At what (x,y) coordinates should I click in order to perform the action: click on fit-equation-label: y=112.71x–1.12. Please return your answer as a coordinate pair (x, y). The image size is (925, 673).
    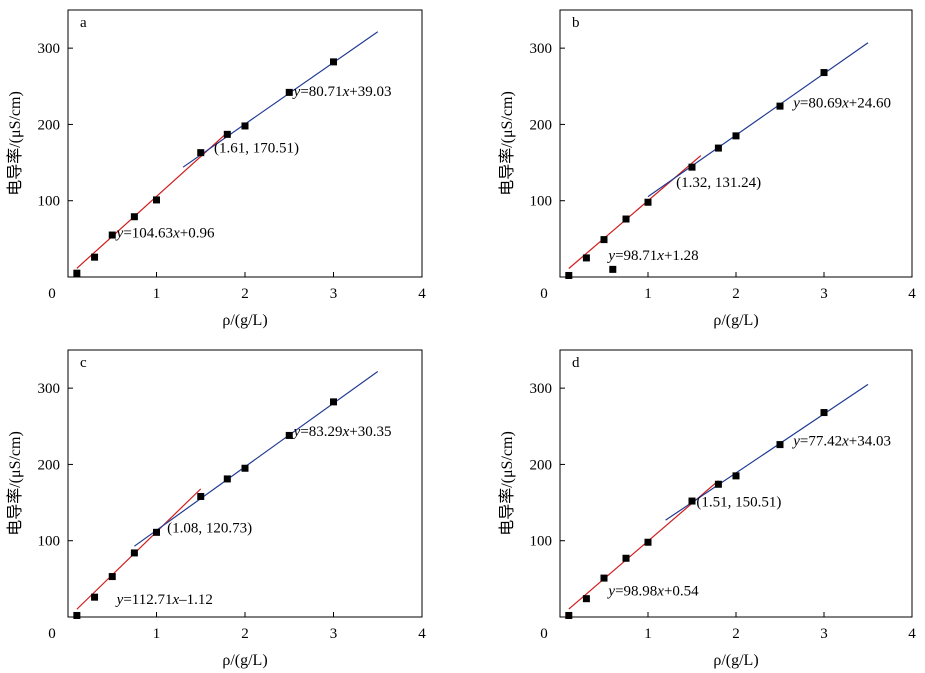
    Looking at the image, I should click on (164, 600).